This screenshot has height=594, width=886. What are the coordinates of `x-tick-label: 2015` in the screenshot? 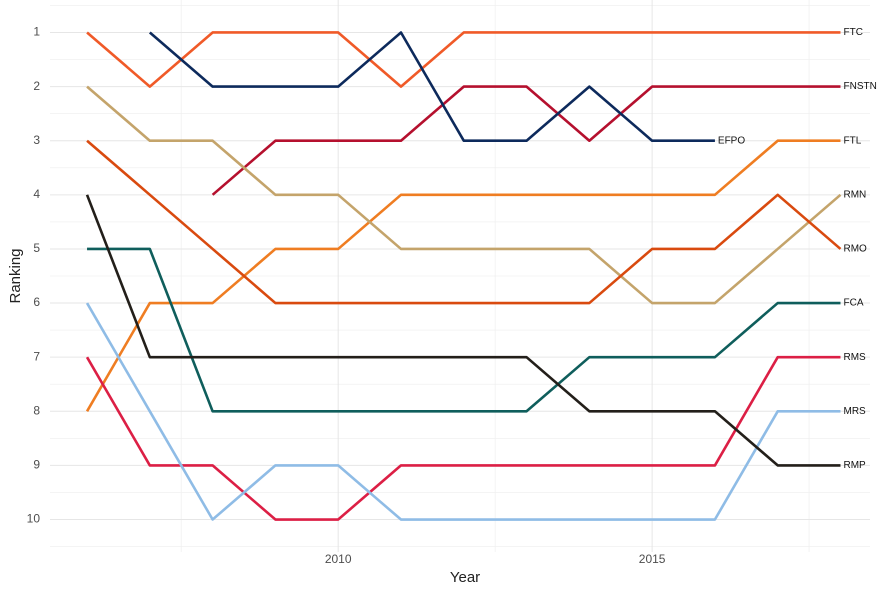 It's located at (652, 559).